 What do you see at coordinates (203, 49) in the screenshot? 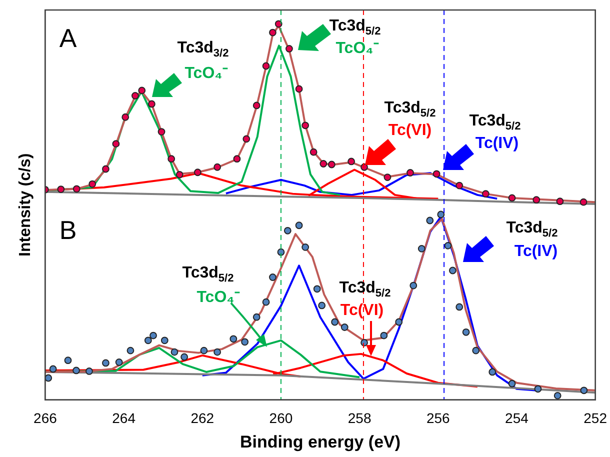
I see `annotation: Tc3d$_{3/2}$` at bounding box center [203, 49].